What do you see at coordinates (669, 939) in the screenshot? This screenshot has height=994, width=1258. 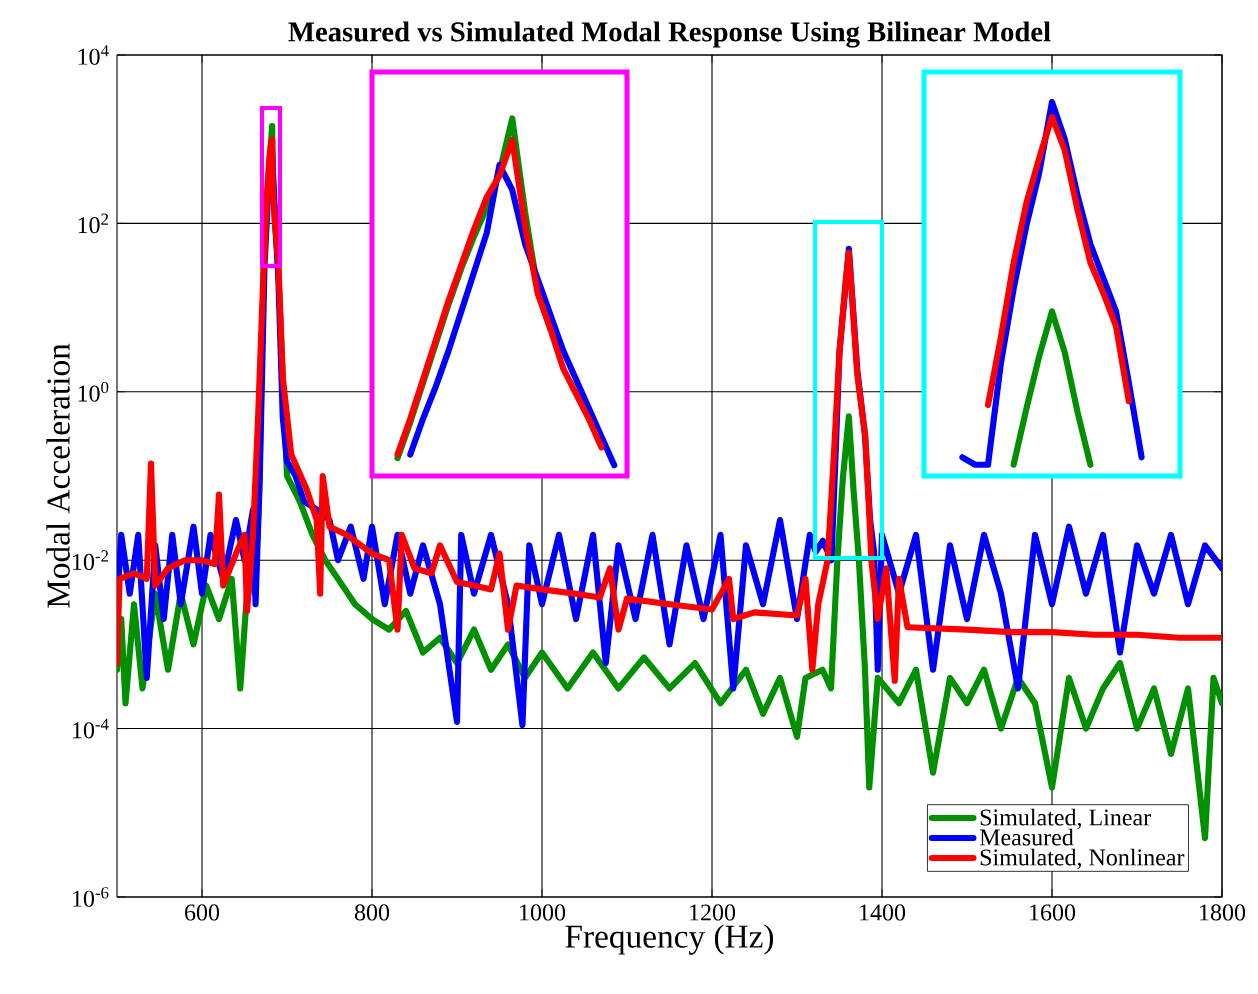 I see `x-axis-title: Frequency (Hz)` at bounding box center [669, 939].